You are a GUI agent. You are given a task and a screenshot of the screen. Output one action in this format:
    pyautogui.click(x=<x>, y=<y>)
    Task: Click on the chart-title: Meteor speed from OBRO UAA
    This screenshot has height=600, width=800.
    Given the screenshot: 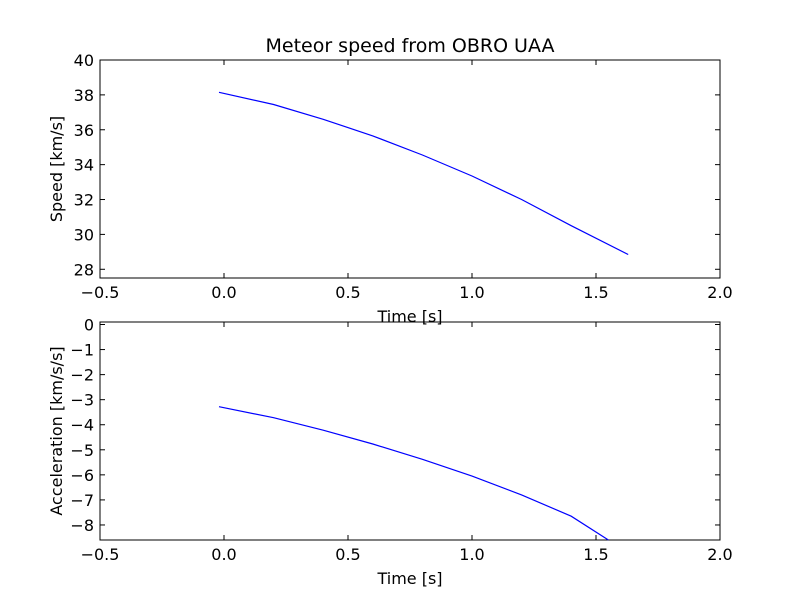 What is the action you would take?
    pyautogui.click(x=409, y=46)
    